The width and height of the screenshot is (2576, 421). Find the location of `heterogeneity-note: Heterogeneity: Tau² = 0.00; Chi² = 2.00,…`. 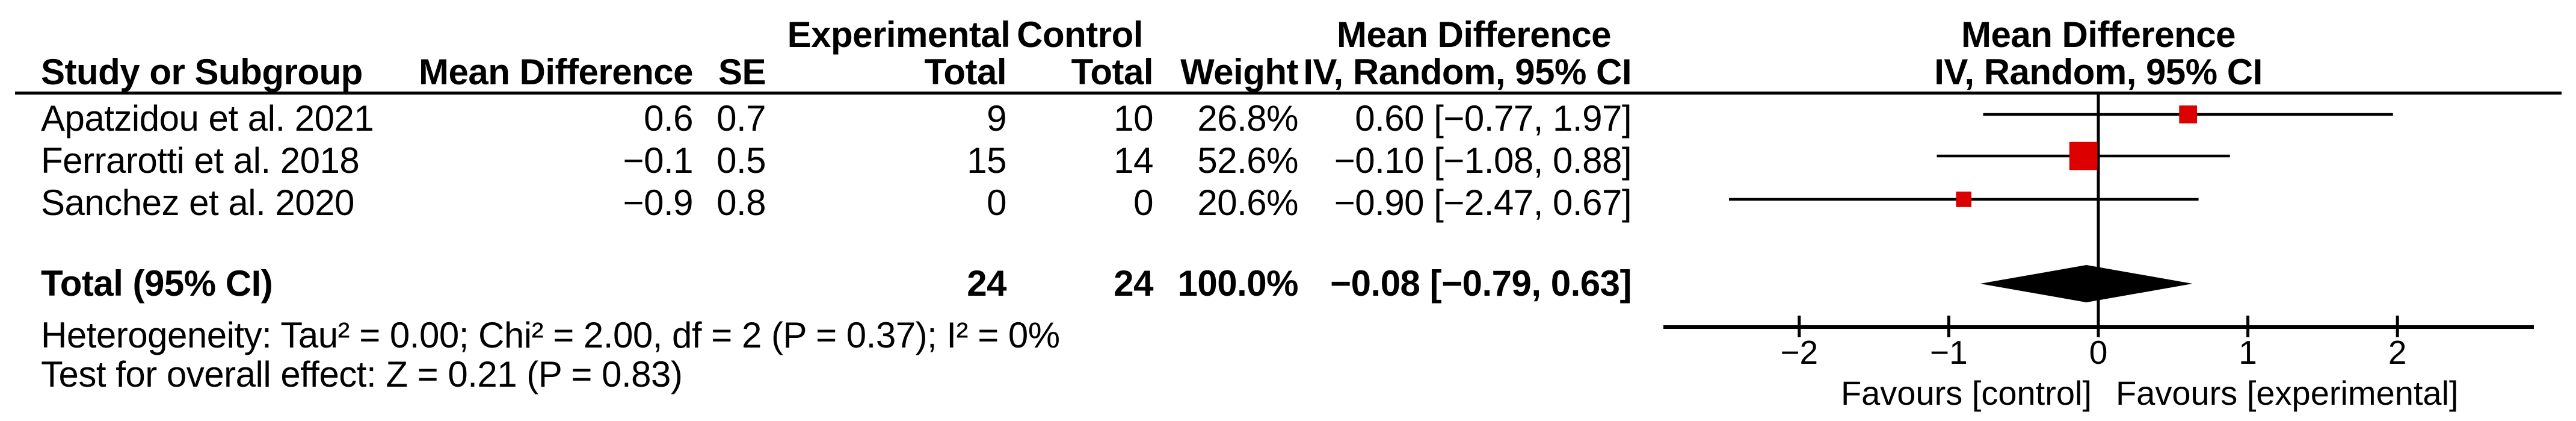

heterogeneity-note: Heterogeneity: Tau² = 0.00; Chi² = 2.00,… is located at coordinates (550, 335).